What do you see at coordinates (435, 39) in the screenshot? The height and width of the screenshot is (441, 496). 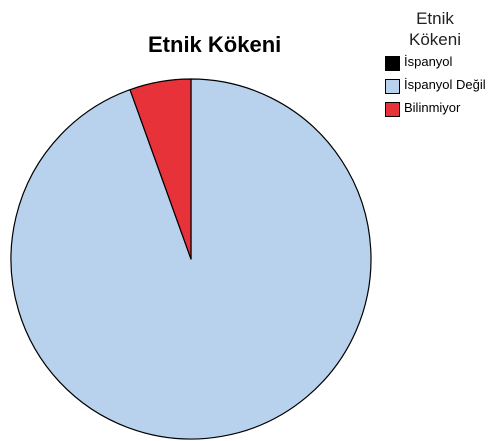 I see `legend-title-line-2: Kökeni` at bounding box center [435, 39].